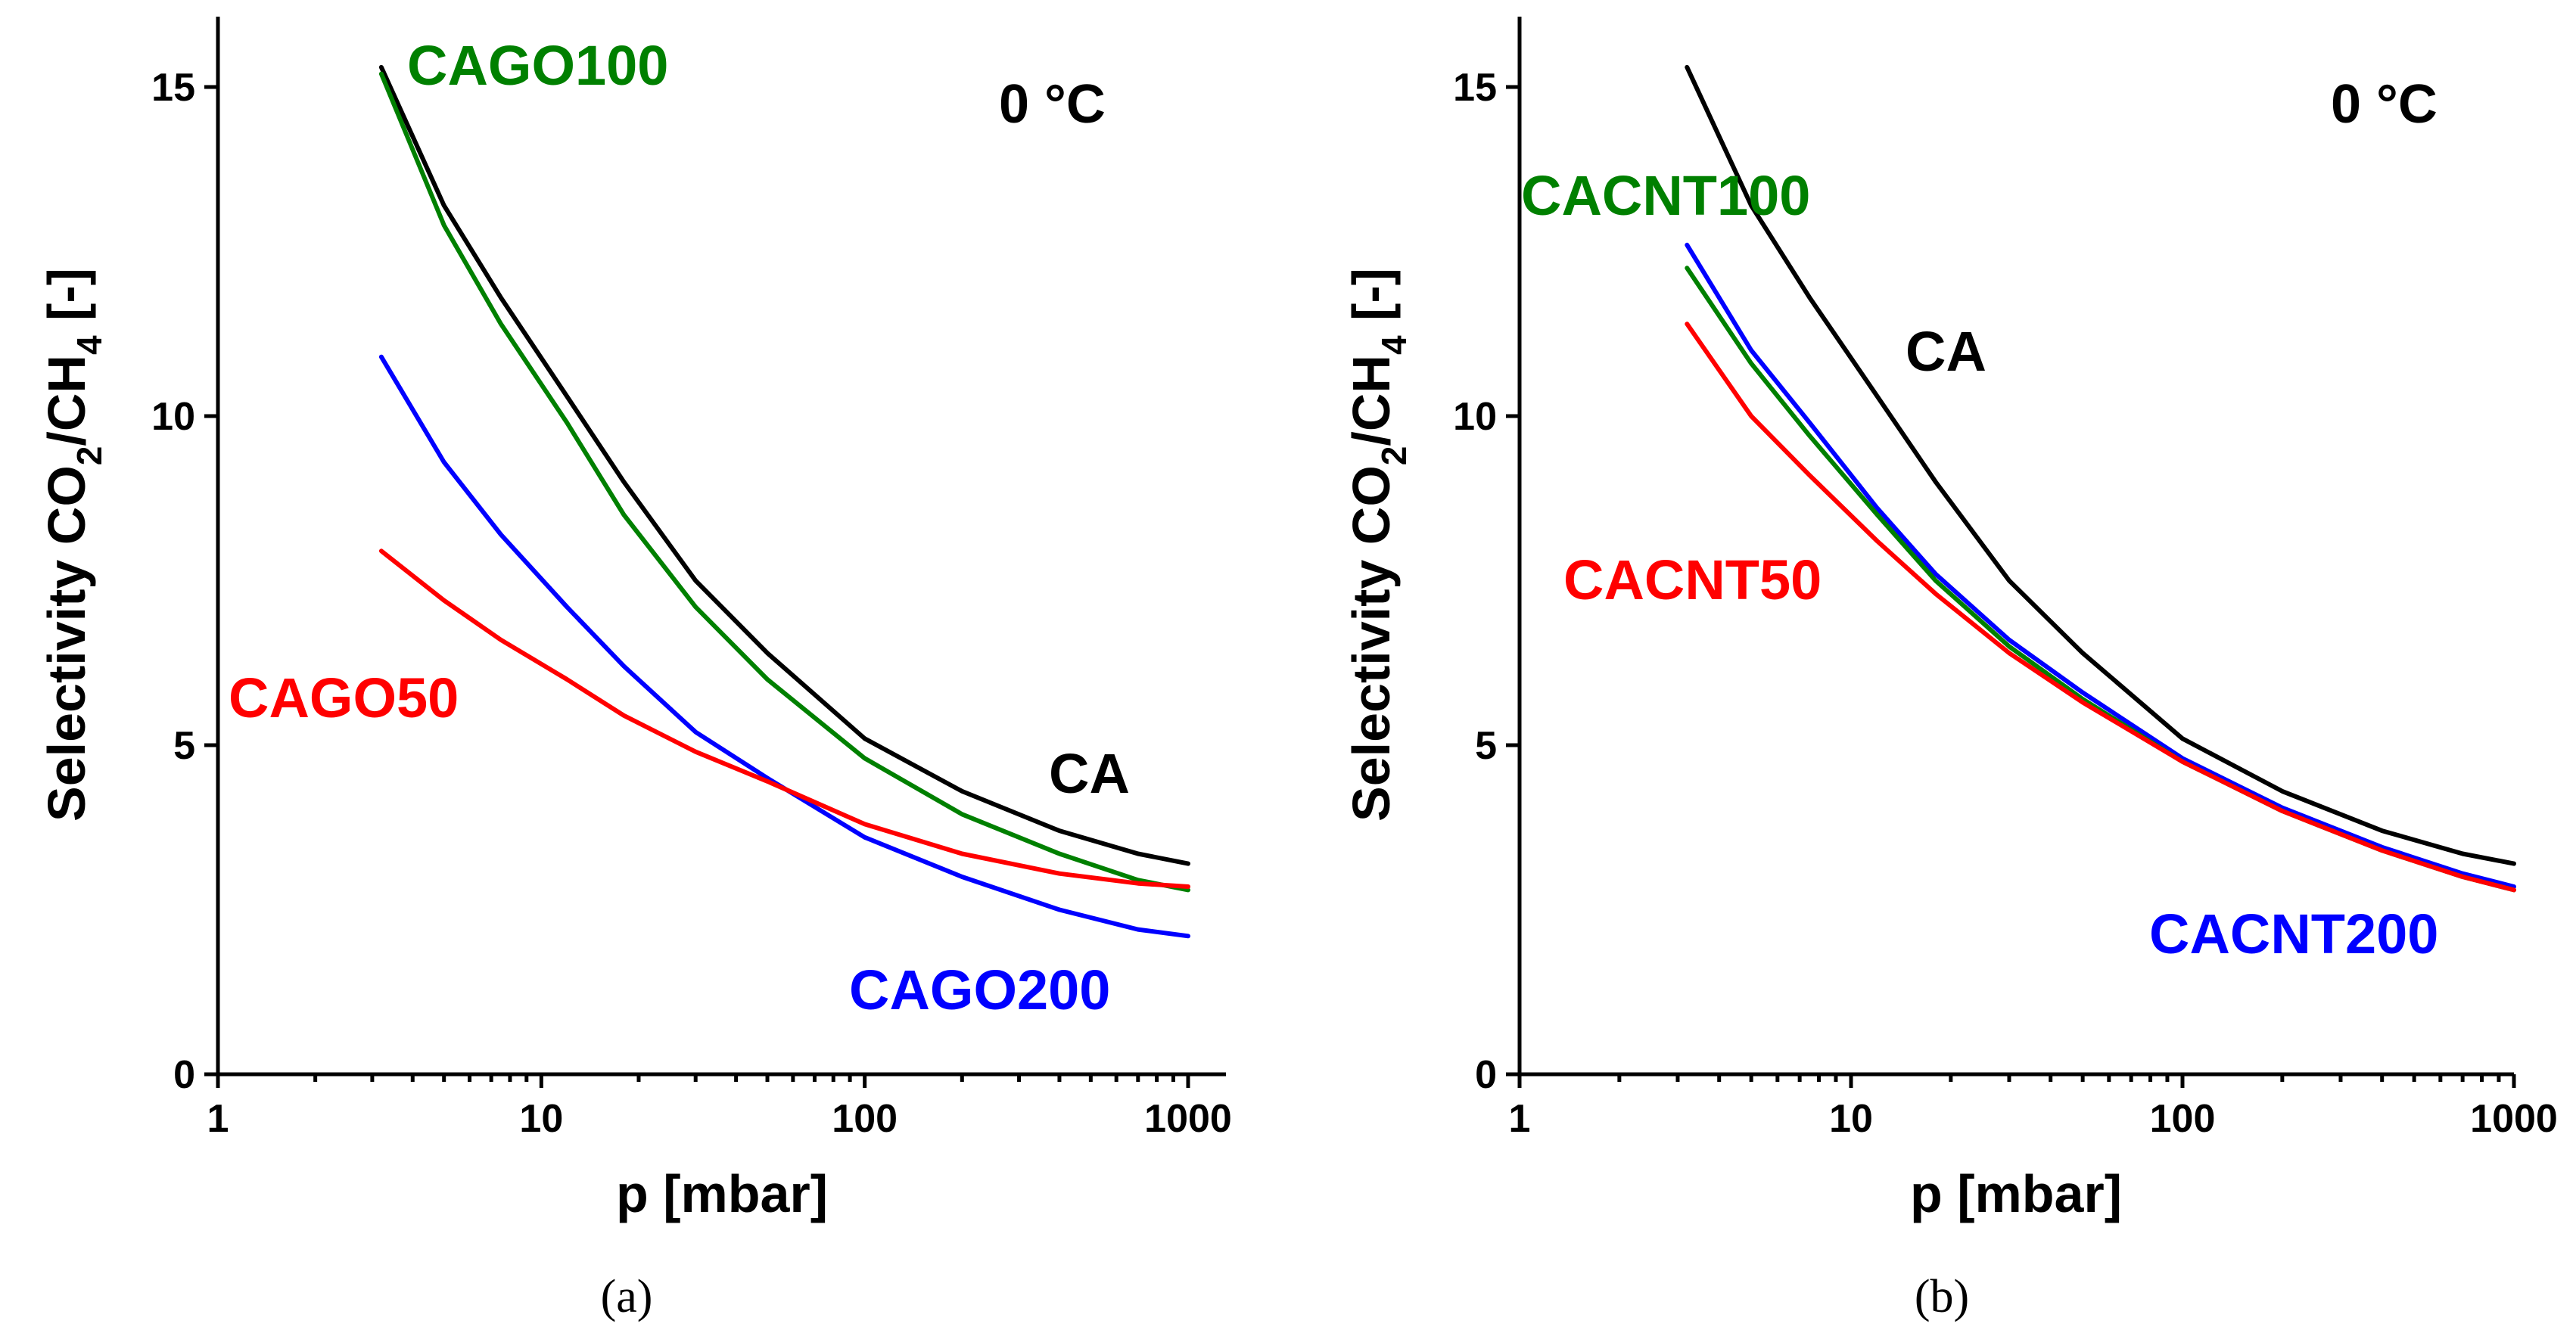 This screenshot has height=1333, width=2576. Describe the element at coordinates (1486, 1075) in the screenshot. I see `panel-b-y-tick-label: 0` at that location.